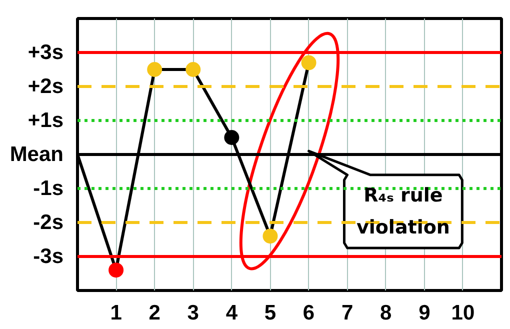  What do you see at coordinates (46, 52) in the screenshot?
I see `y-tick-label: +3s` at bounding box center [46, 52].